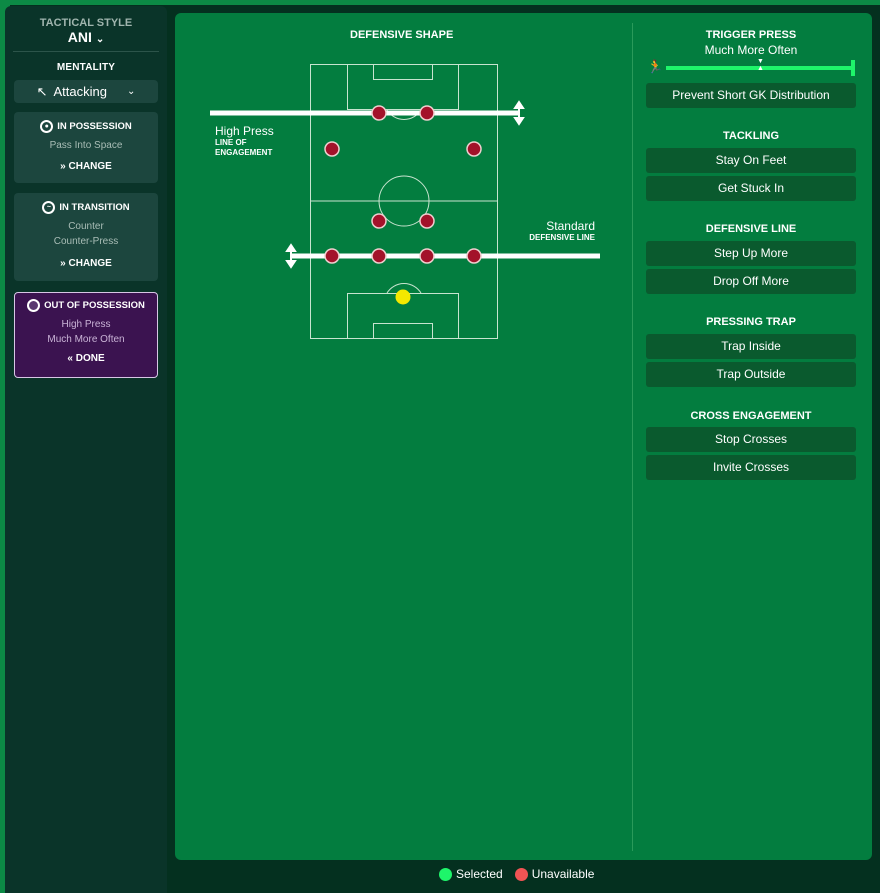  I want to click on tactical-style-label: TACTICAL STYLE, so click(86, 23).